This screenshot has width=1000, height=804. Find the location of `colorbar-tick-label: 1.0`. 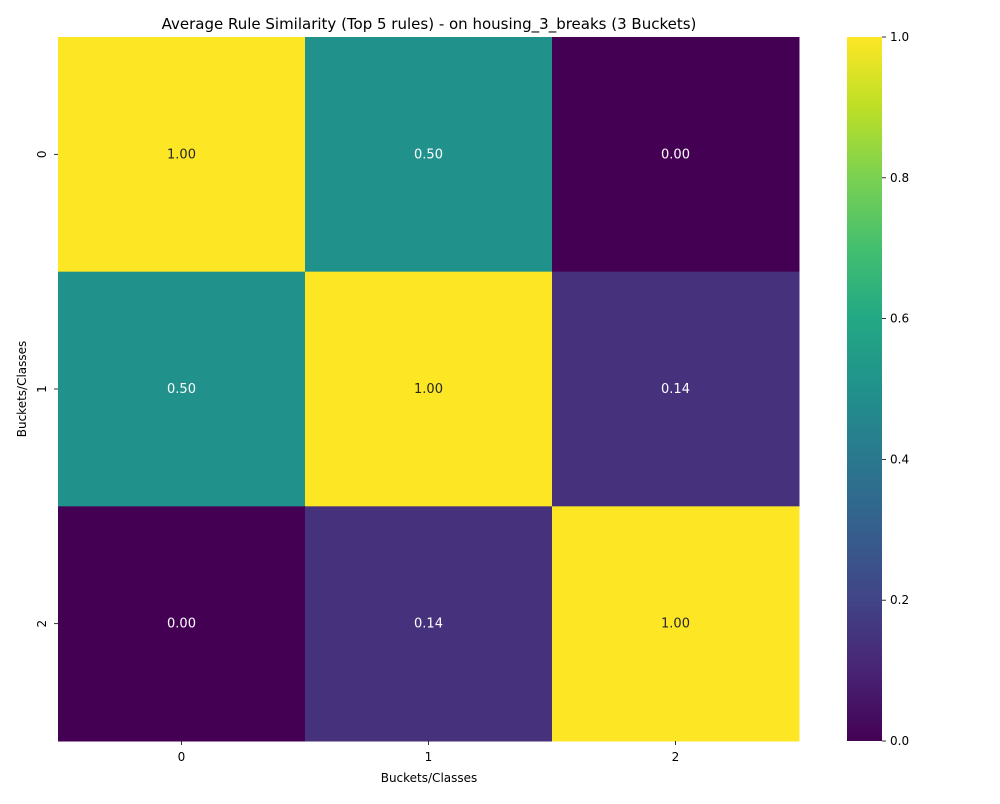

colorbar-tick-label: 1.0 is located at coordinates (899, 37).